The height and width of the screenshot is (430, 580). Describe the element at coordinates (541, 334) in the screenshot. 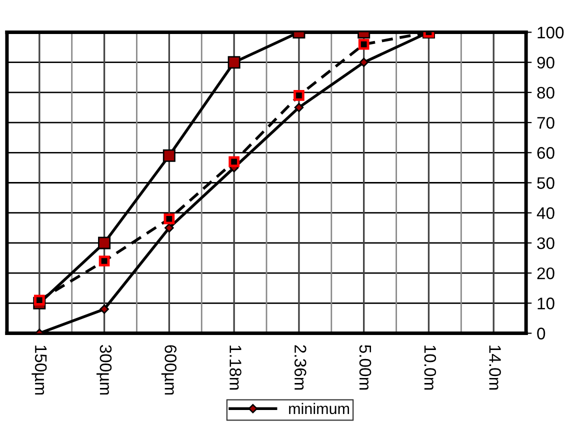

I see `y-tick-label: 0` at that location.